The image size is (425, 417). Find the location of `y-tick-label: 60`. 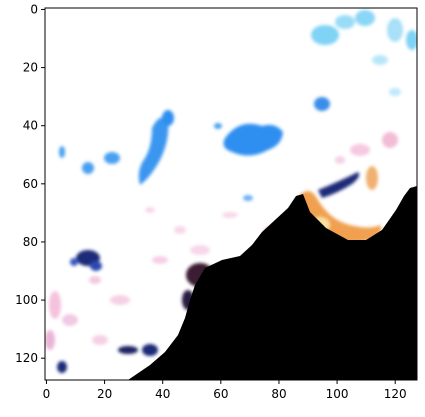

y-tick-label: 60 is located at coordinates (30, 184).